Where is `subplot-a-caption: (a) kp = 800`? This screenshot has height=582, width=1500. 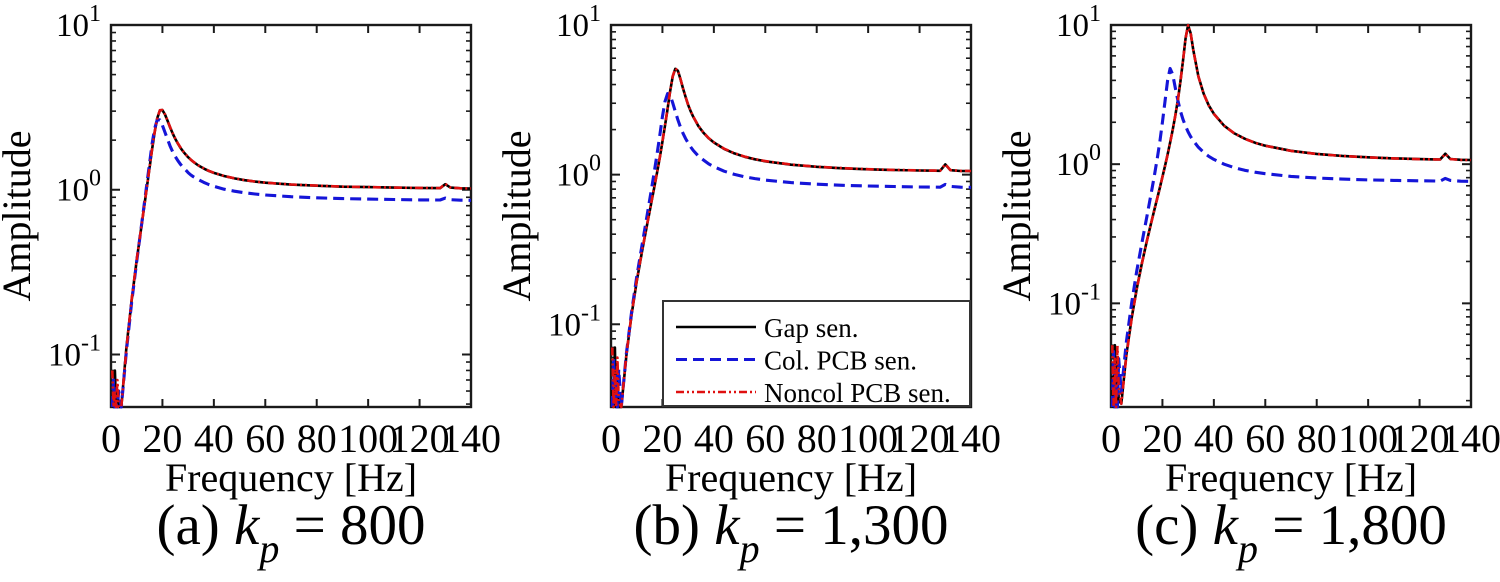
subplot-a-caption: (a) kp = 800 is located at coordinates (291, 531).